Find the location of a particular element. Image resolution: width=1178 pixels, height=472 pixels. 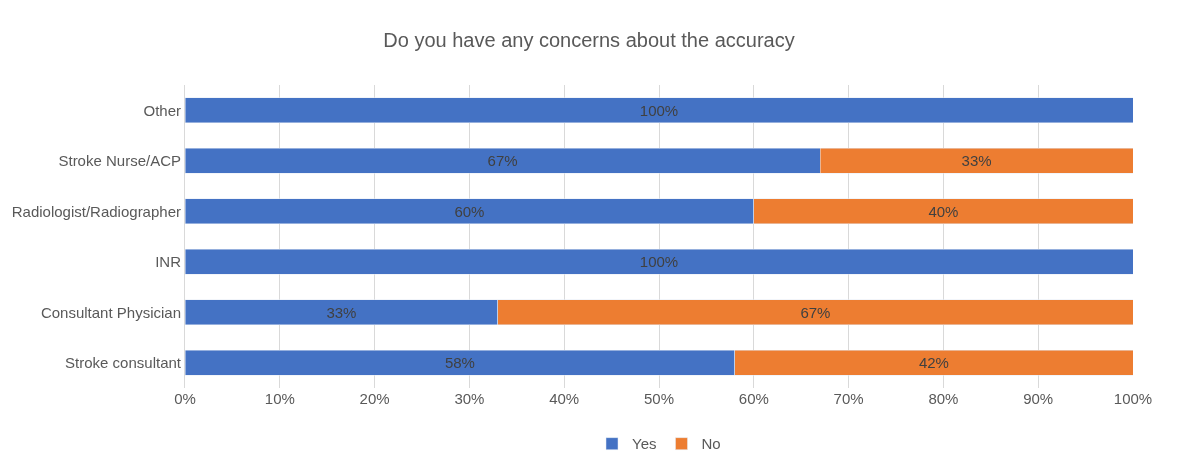

x-tick-label: 90% is located at coordinates (1038, 398).